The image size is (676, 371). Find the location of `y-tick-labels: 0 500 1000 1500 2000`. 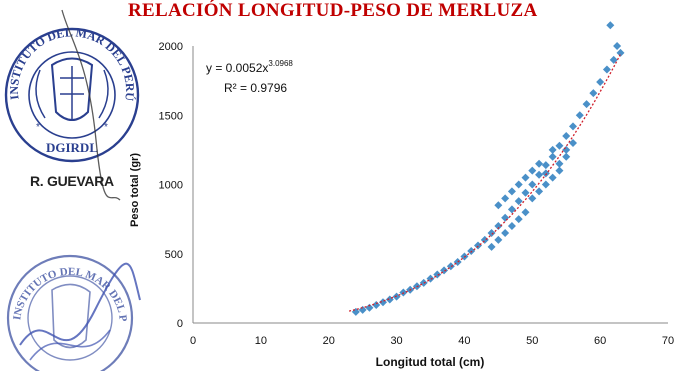

y-tick-labels: 0 500 1000 1500 2000 is located at coordinates (171, 185).